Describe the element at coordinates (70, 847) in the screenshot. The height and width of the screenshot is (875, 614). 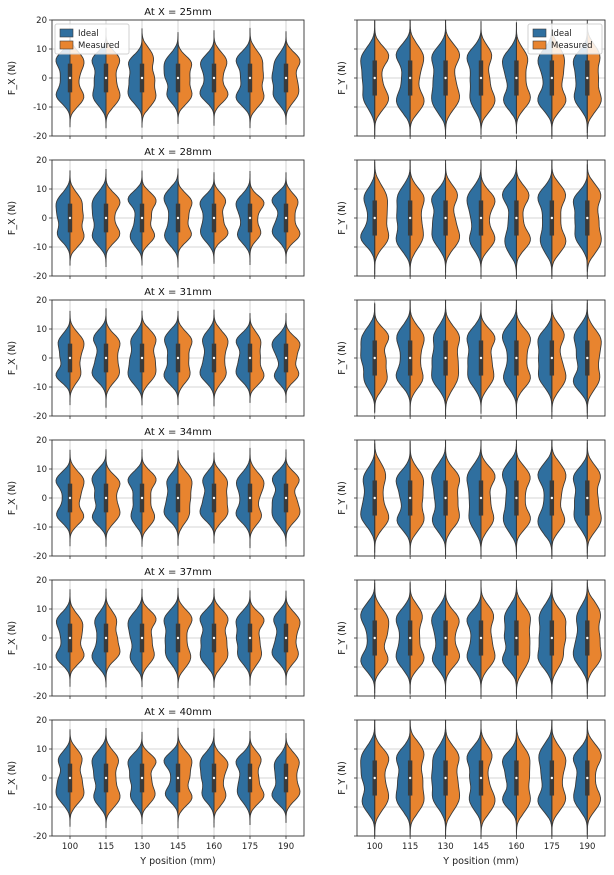
I see `x-tick-label: 100` at that location.